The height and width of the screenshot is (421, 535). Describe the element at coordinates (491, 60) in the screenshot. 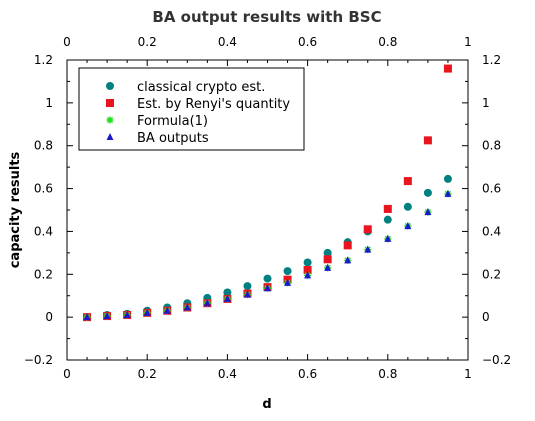

I see `y-tick-label-right: 1.2` at that location.